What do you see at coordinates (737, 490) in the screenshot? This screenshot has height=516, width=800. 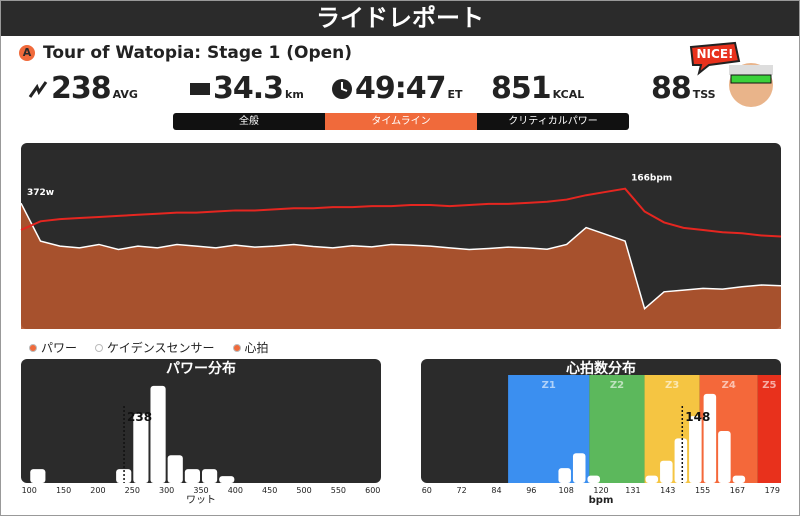 I see `x-tick-label: 167` at bounding box center [737, 490].